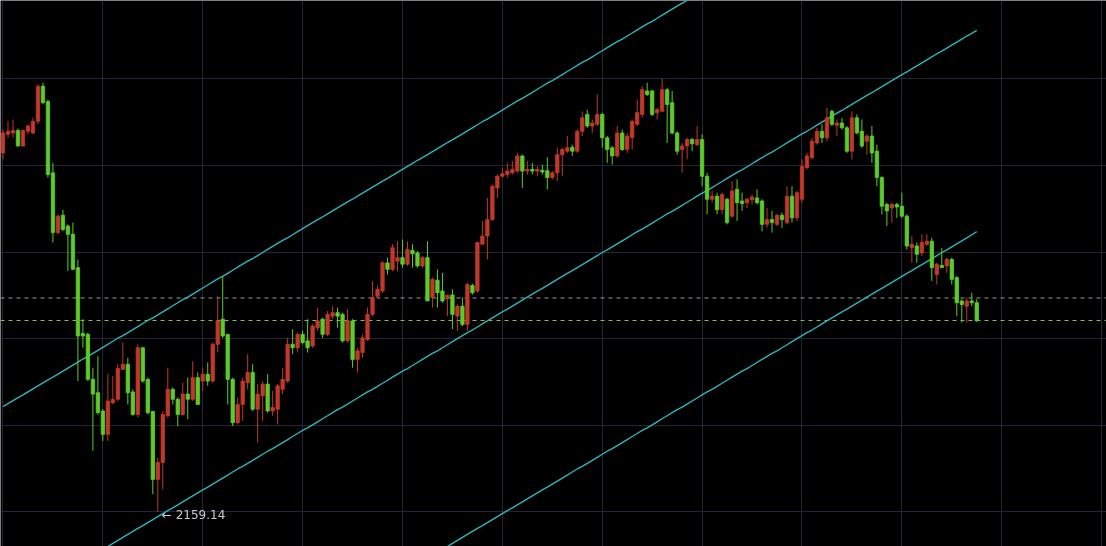 The height and width of the screenshot is (546, 1106). Describe the element at coordinates (193, 514) in the screenshot. I see `annotation: ← 2159.14` at that location.